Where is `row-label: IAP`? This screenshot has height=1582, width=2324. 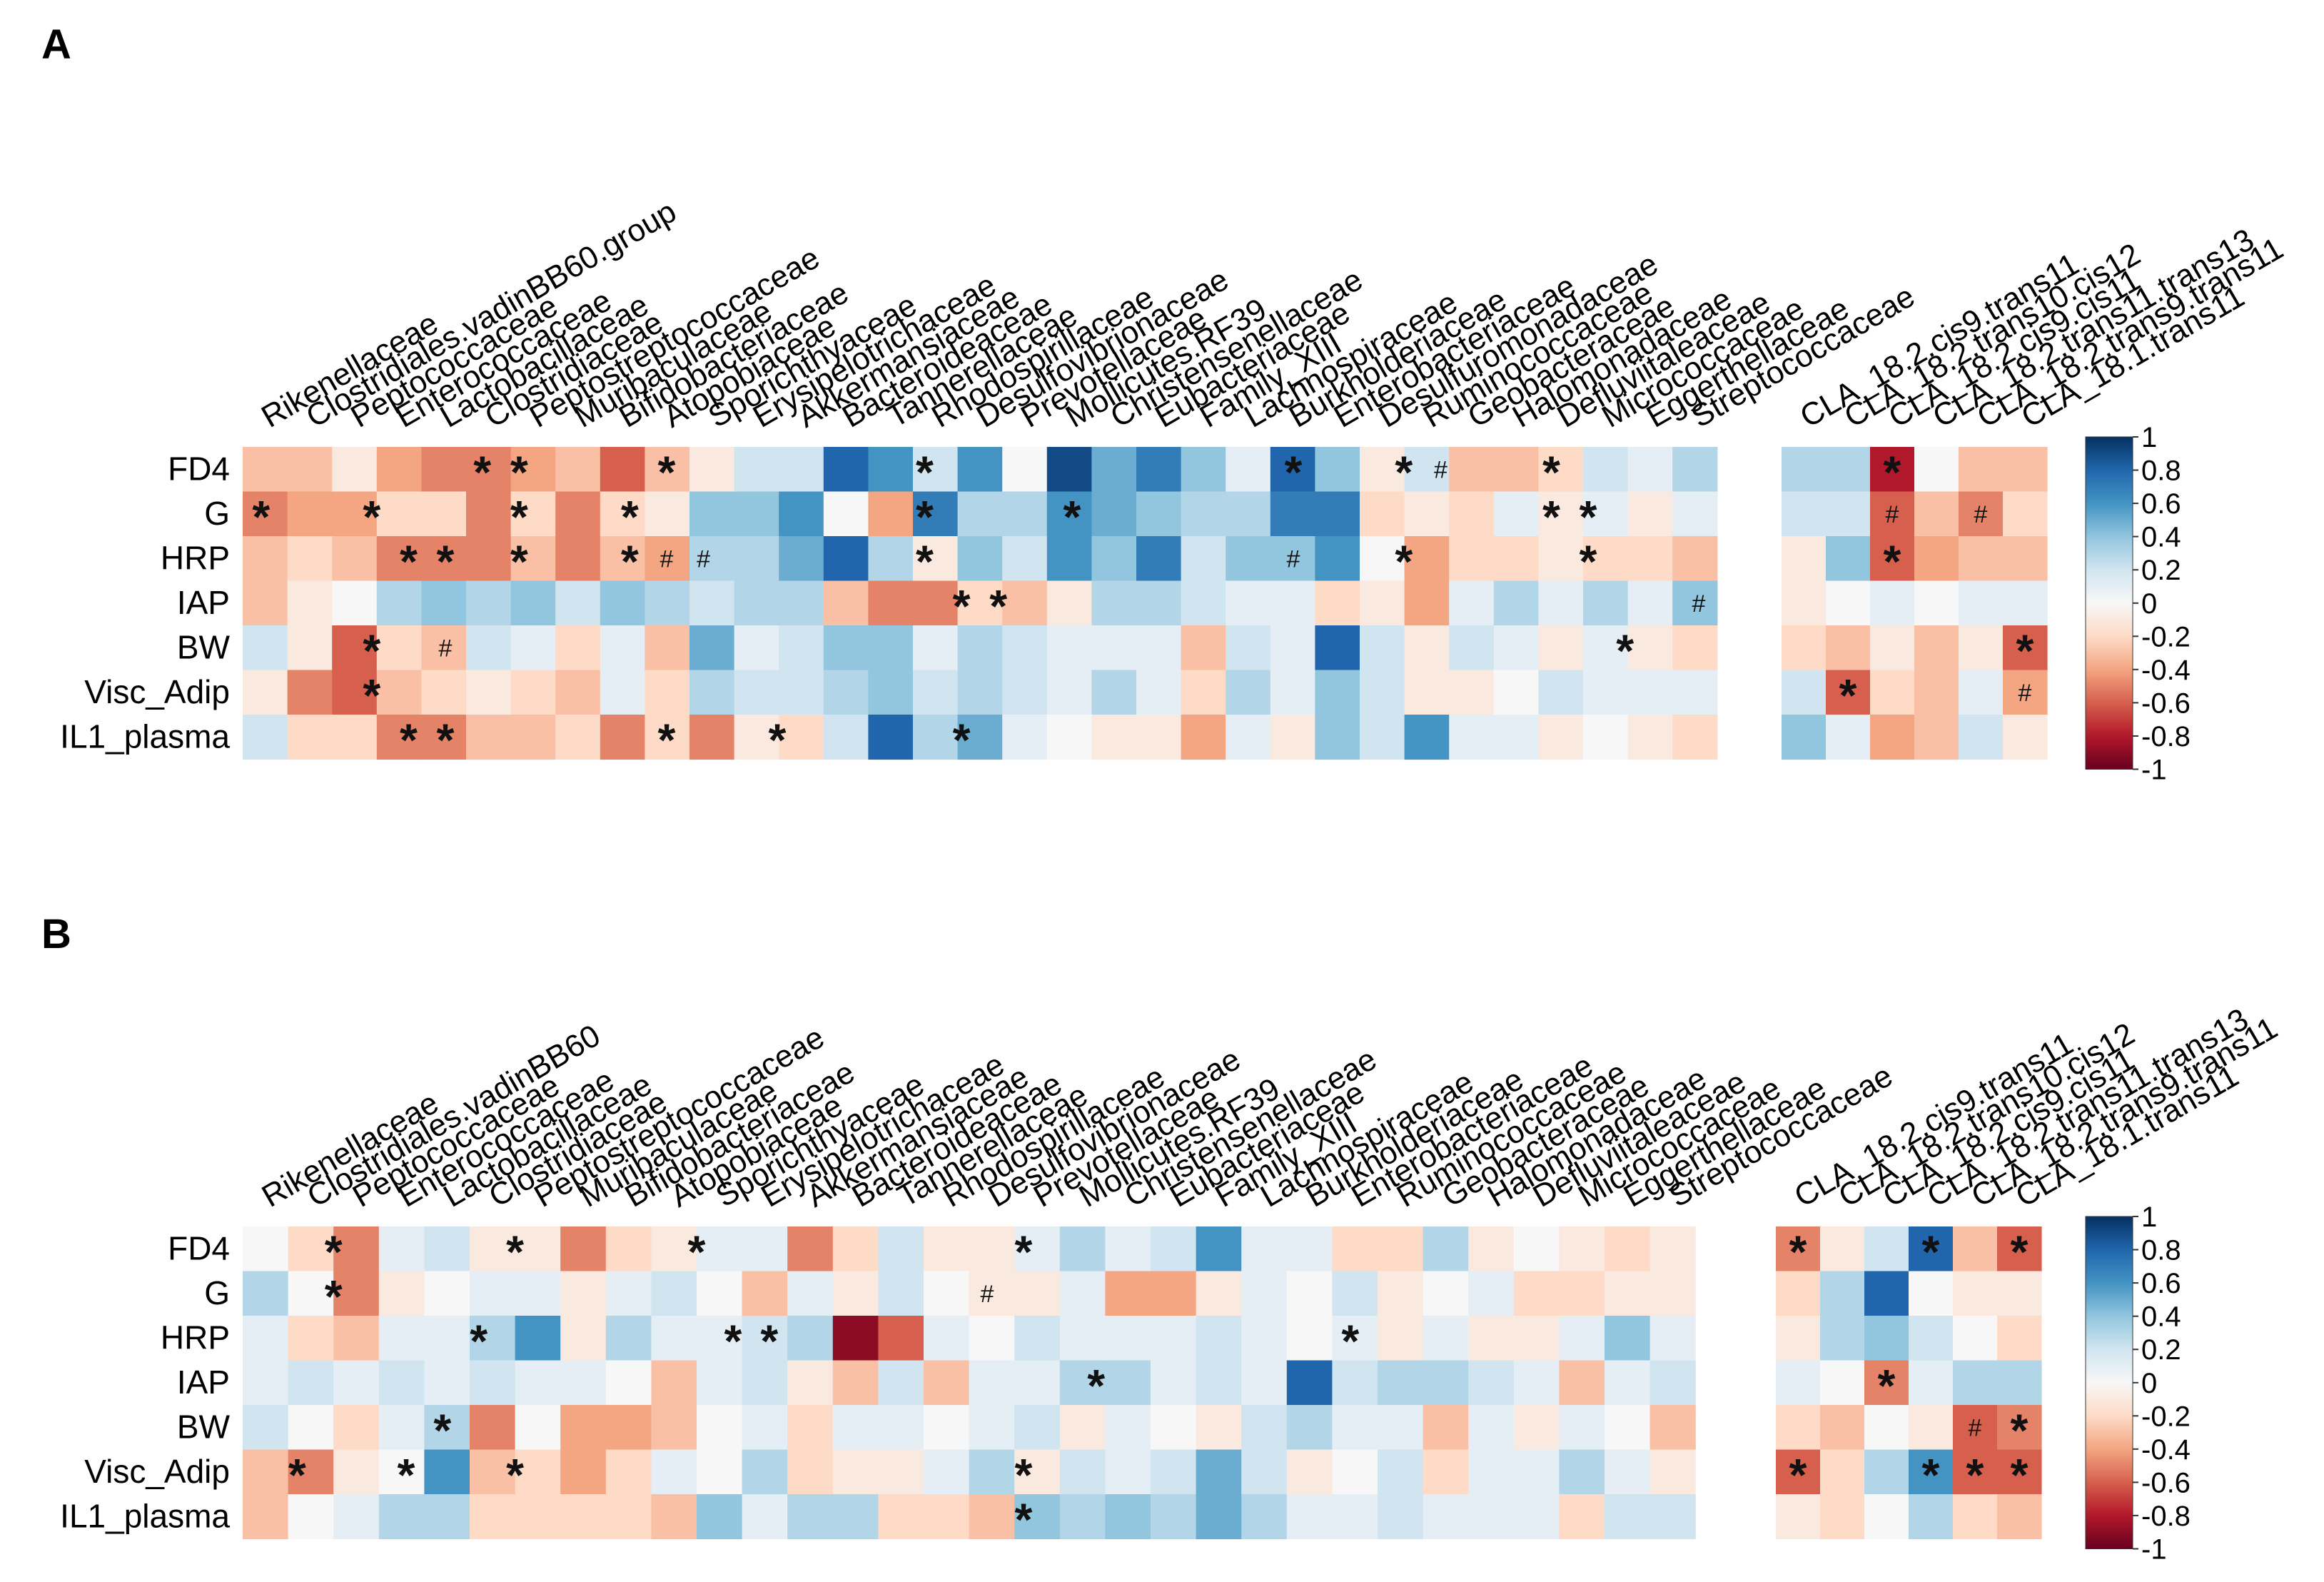
row-label: IAP is located at coordinates (203, 1383).